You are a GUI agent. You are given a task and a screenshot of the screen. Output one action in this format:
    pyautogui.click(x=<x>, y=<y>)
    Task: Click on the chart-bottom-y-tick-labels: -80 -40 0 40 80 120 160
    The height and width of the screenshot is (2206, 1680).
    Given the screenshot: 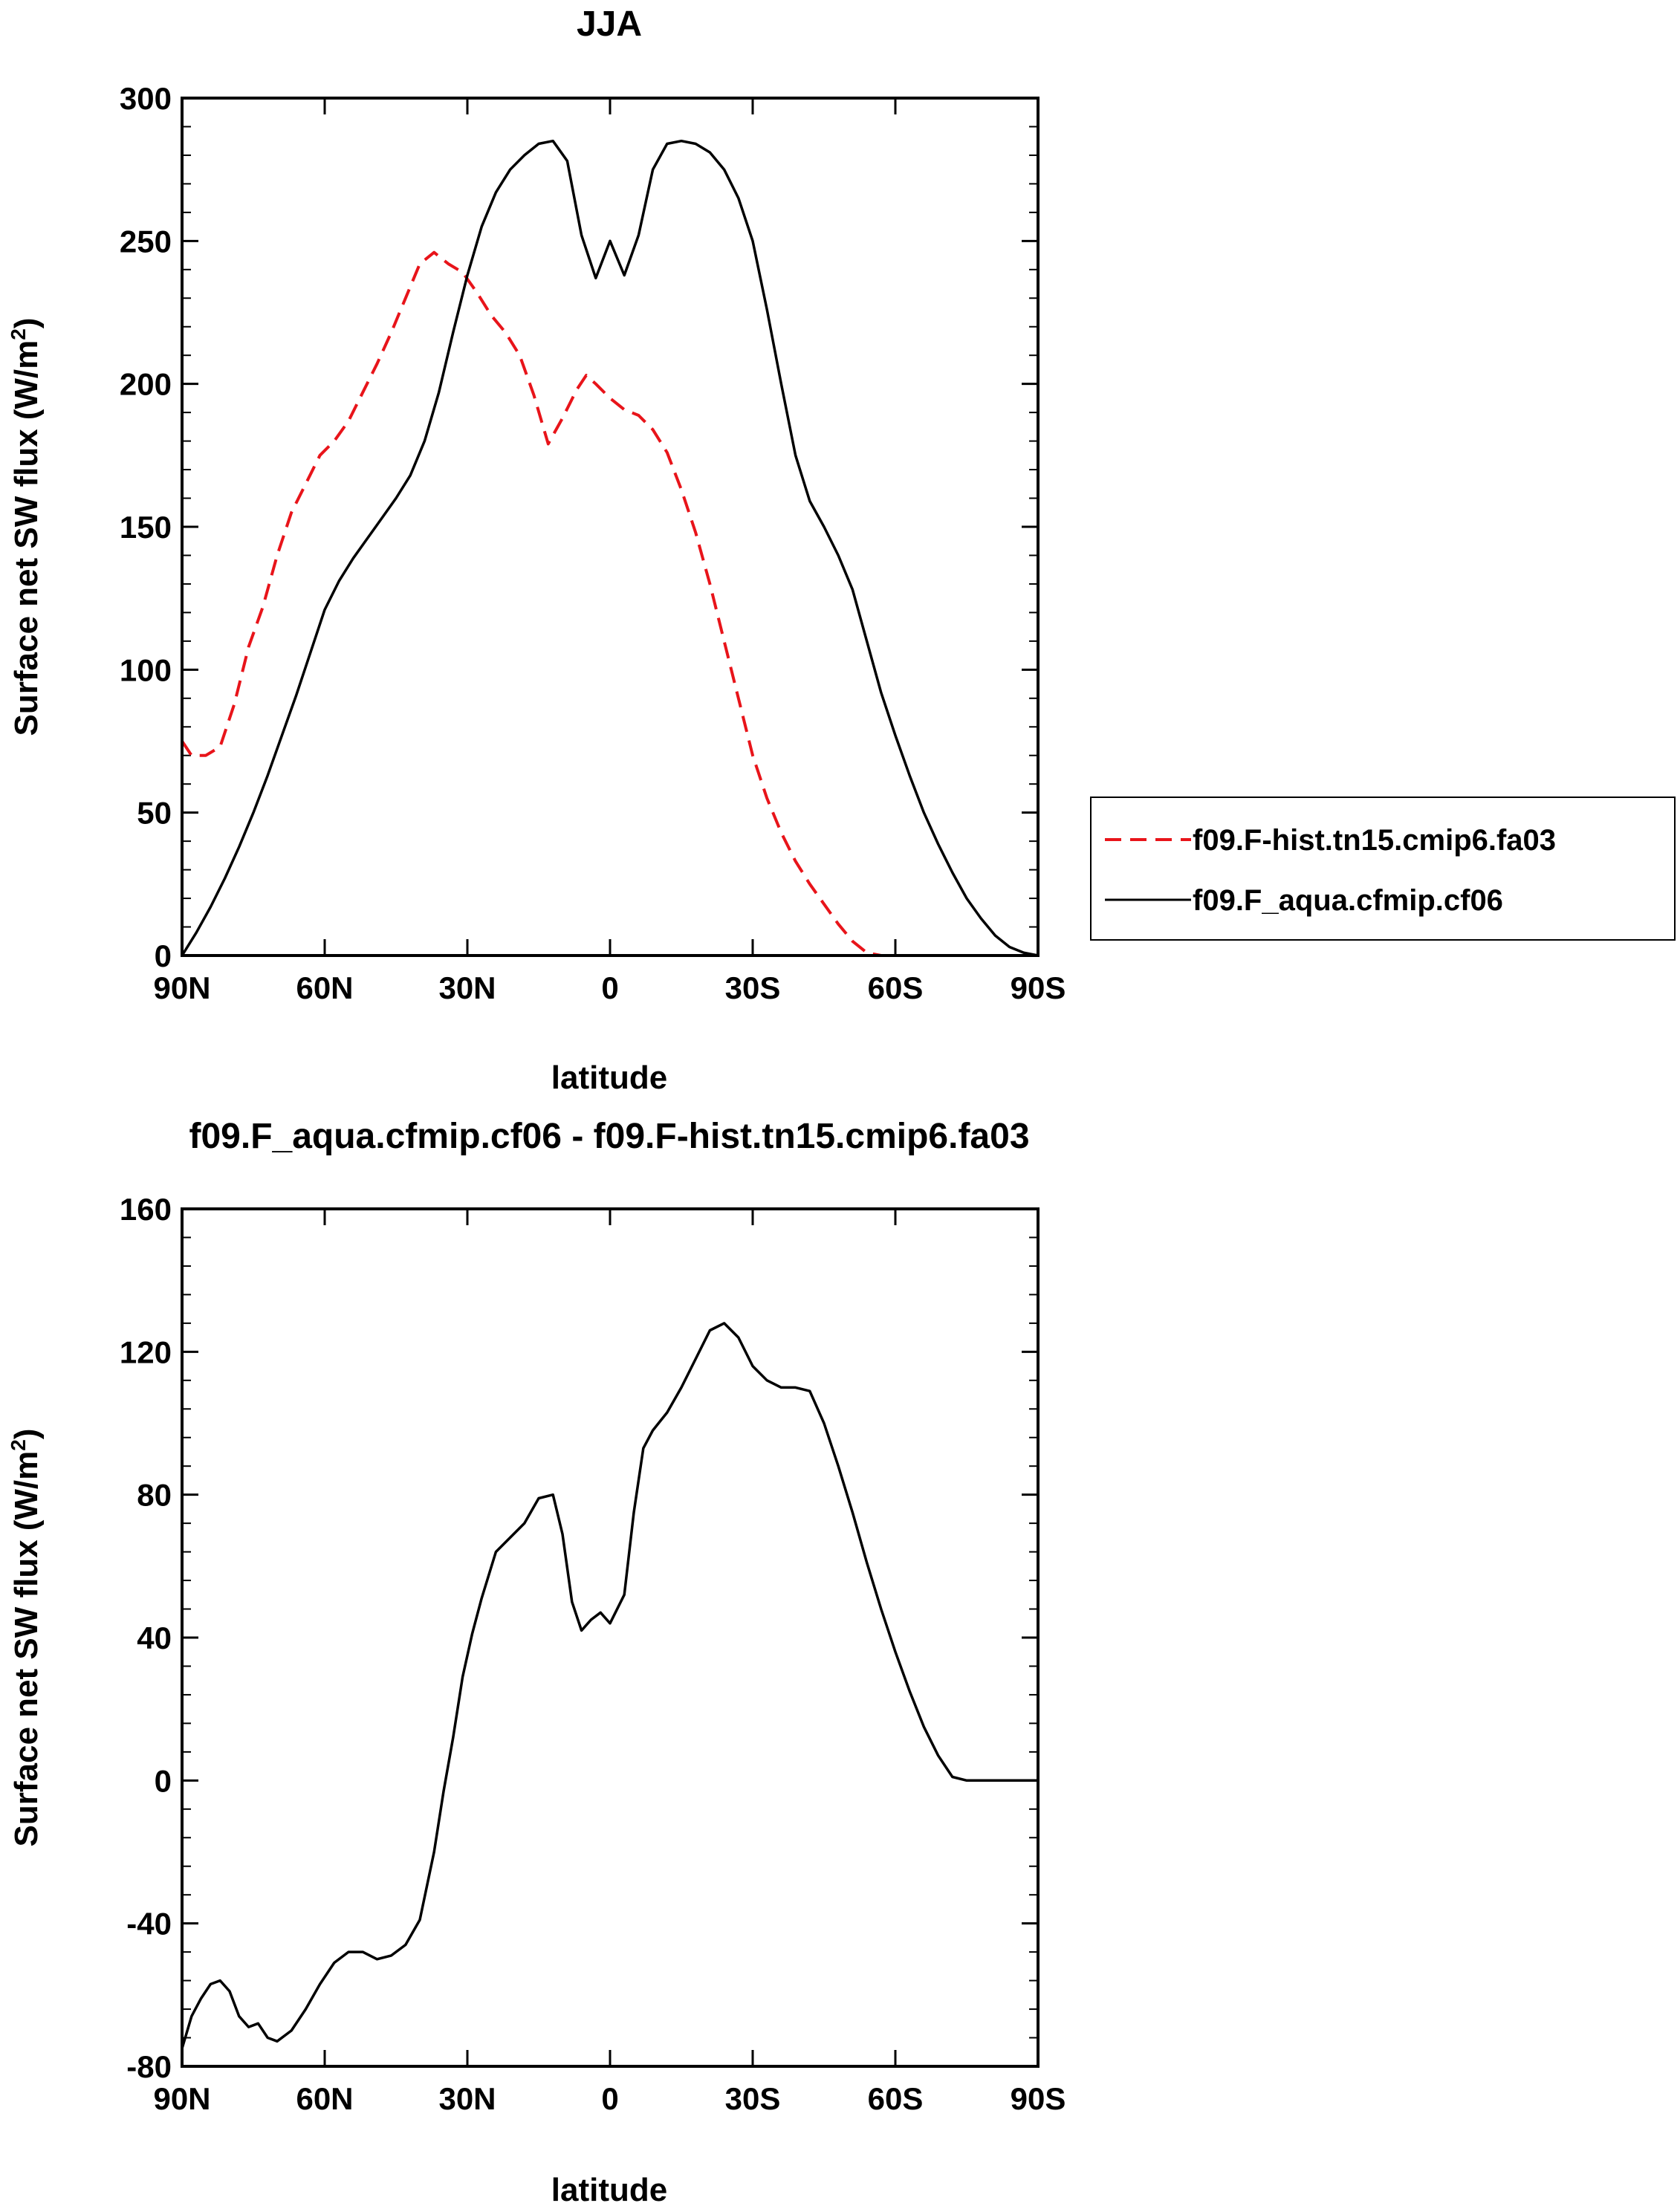 What is the action you would take?
    pyautogui.click(x=146, y=1638)
    